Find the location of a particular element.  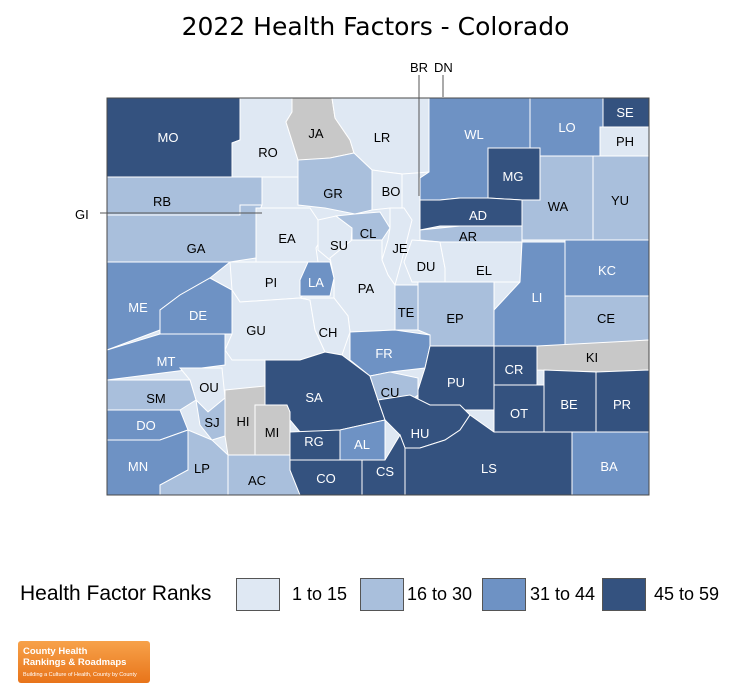

county-rb is located at coordinates (184, 196).